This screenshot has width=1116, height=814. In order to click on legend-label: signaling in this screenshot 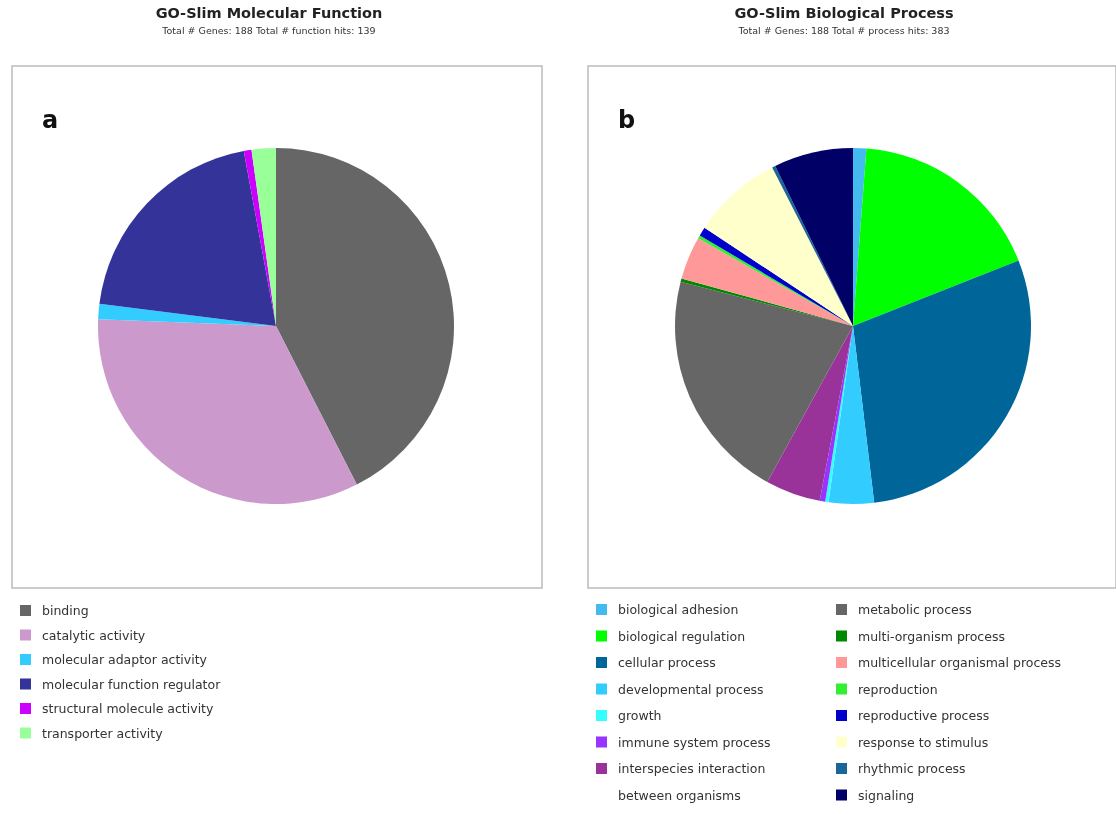, I will do `click(886, 795)`.